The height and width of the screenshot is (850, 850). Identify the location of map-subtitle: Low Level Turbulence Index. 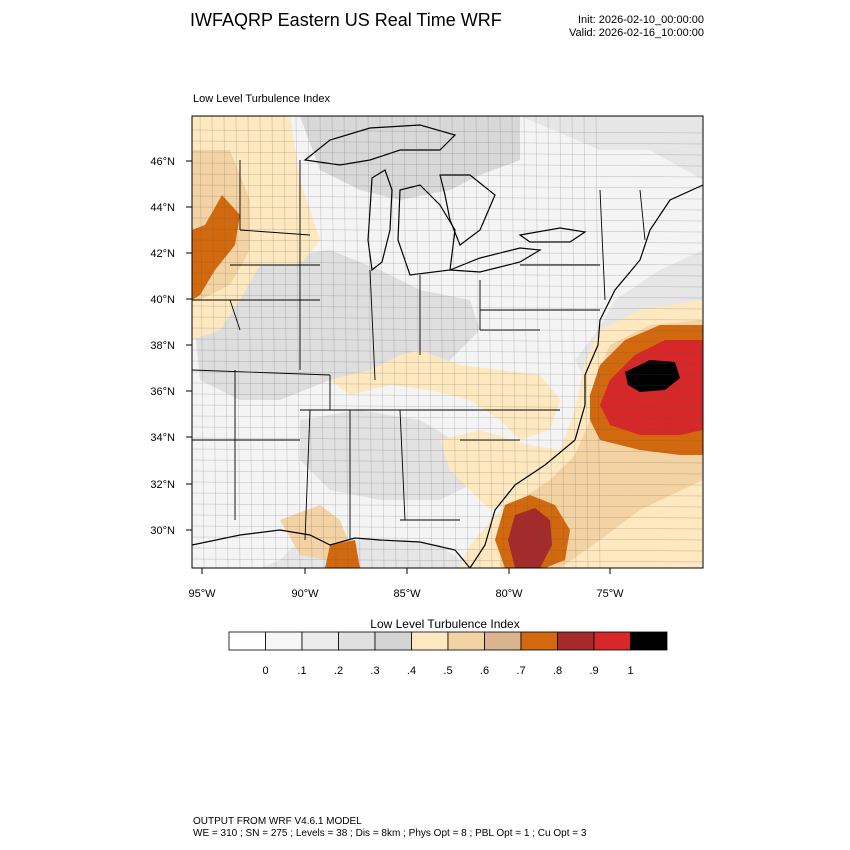
(261, 99).